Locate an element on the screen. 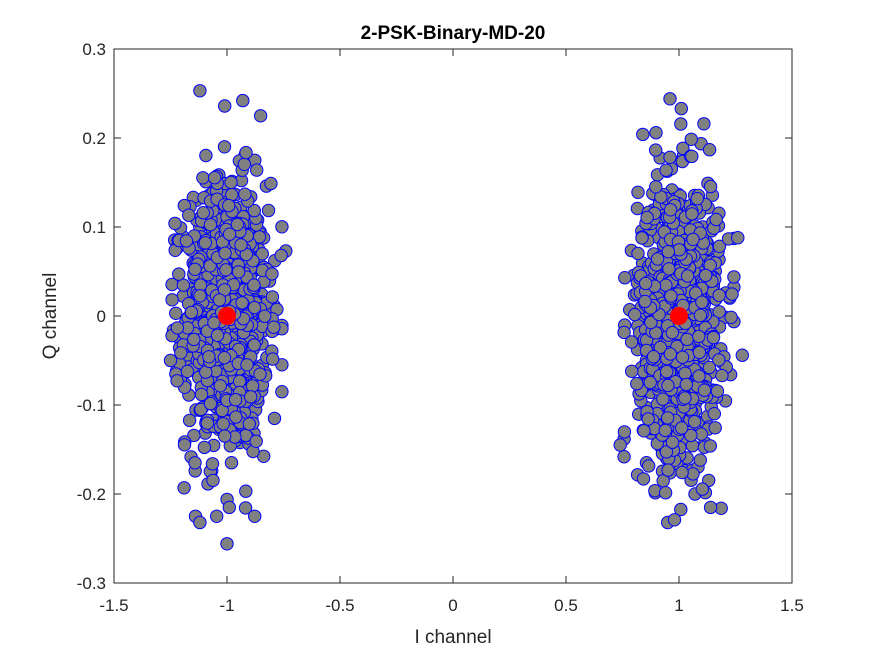 This screenshot has width=875, height=656. y-tick-label: 0.2 is located at coordinates (94, 138).